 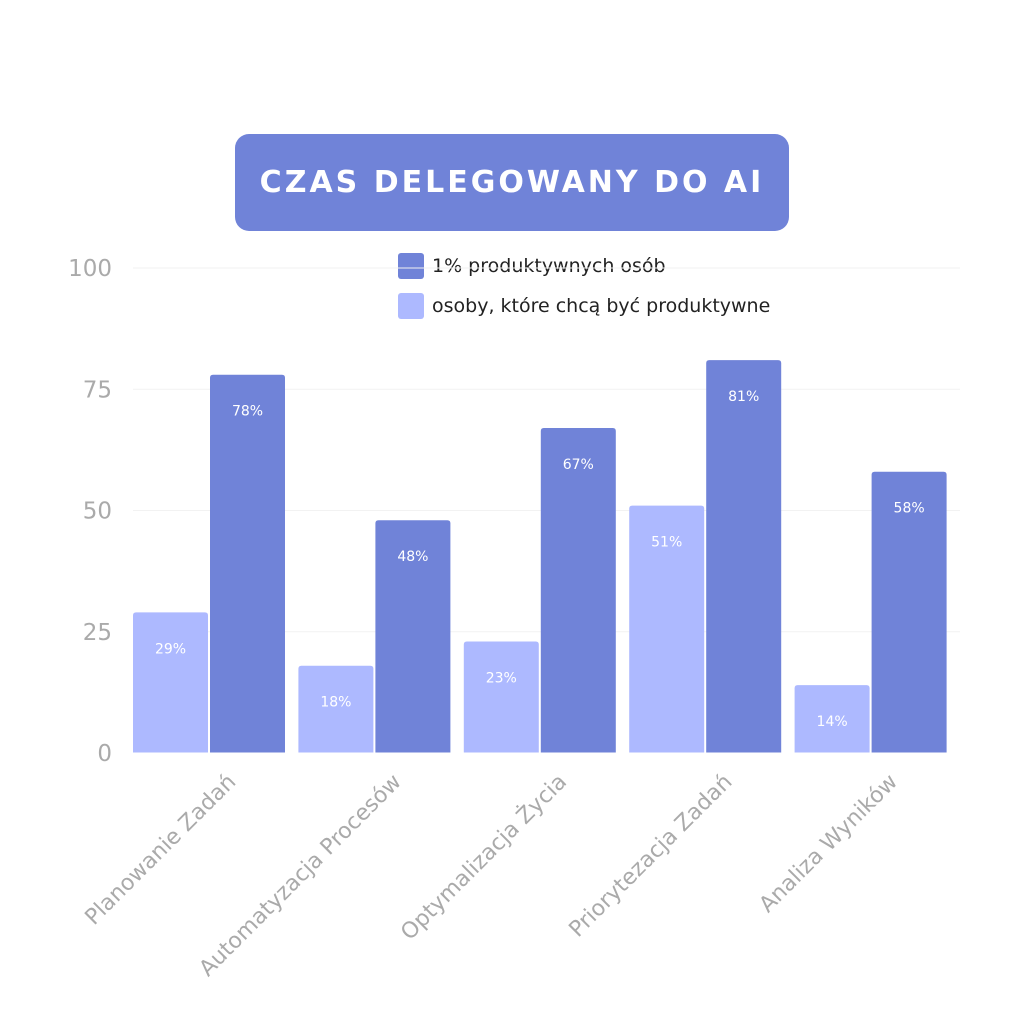 I want to click on y-tick-label: 25, so click(x=97, y=633).